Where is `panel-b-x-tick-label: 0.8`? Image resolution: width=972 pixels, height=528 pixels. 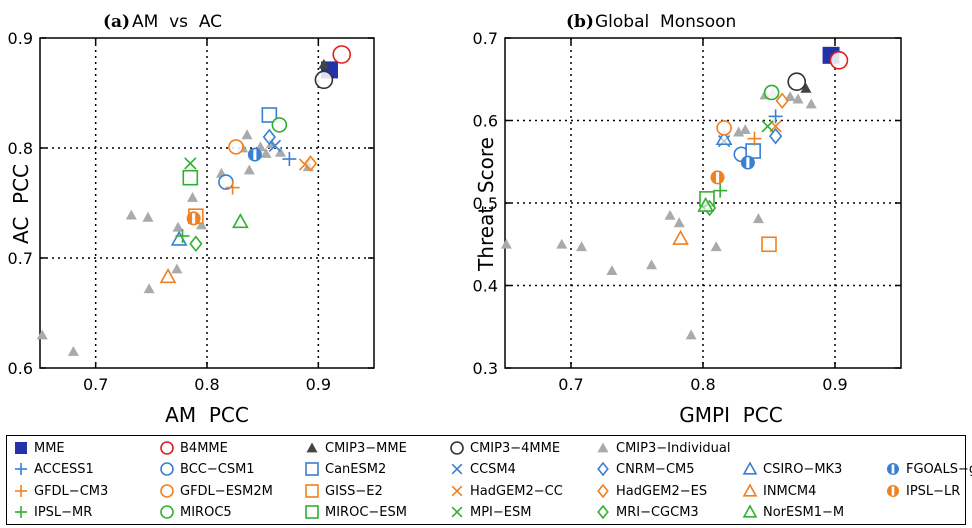 panel-b-x-tick-label: 0.8 is located at coordinates (702, 384).